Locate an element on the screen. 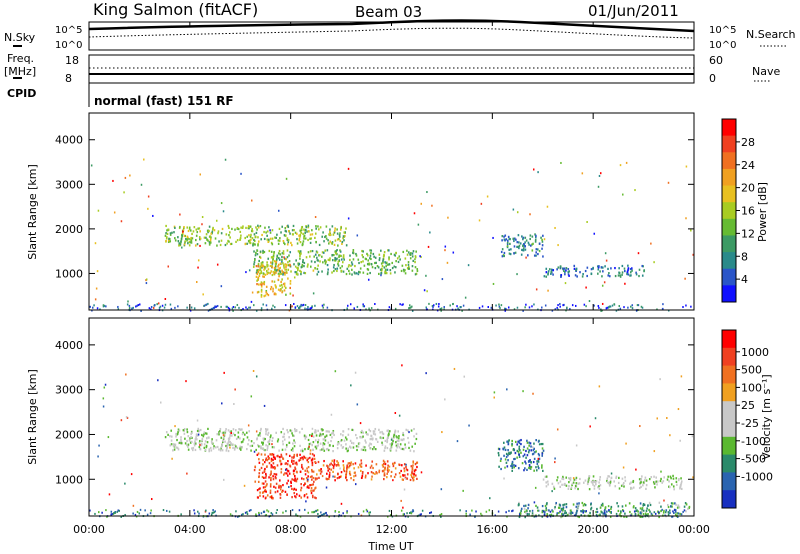 This screenshot has height=554, width=800. x-tick-label: 00:00 is located at coordinates (89, 529).